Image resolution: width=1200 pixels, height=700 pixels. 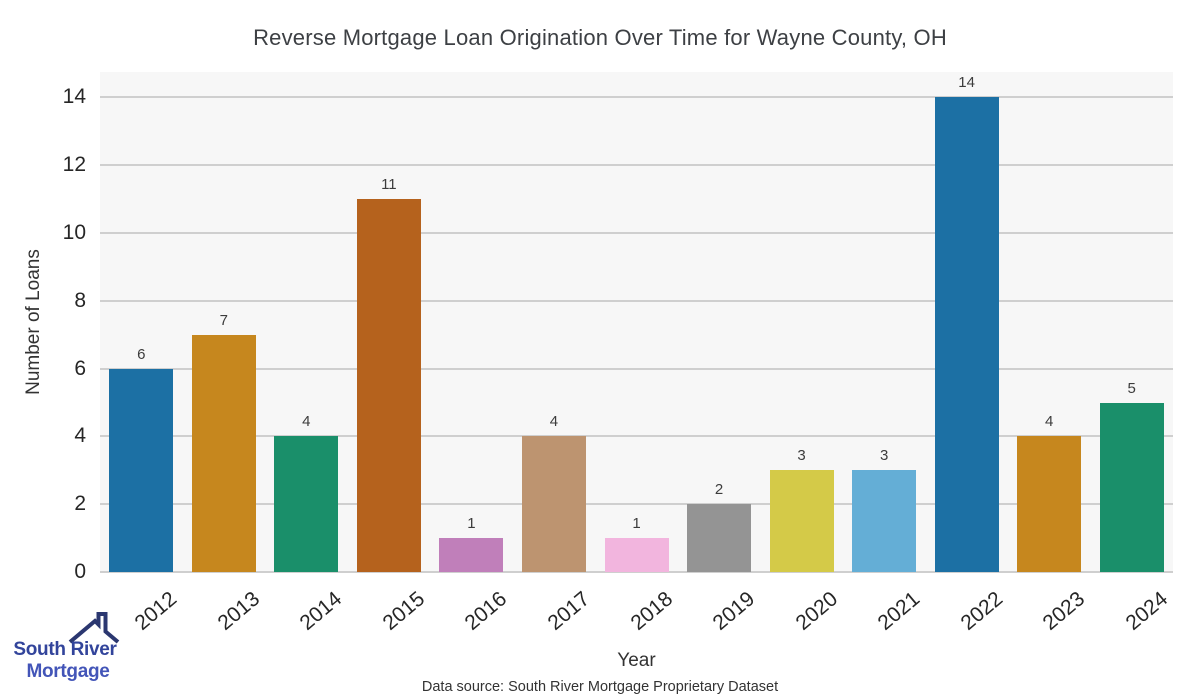 I want to click on bar-2019, so click(x=719, y=538).